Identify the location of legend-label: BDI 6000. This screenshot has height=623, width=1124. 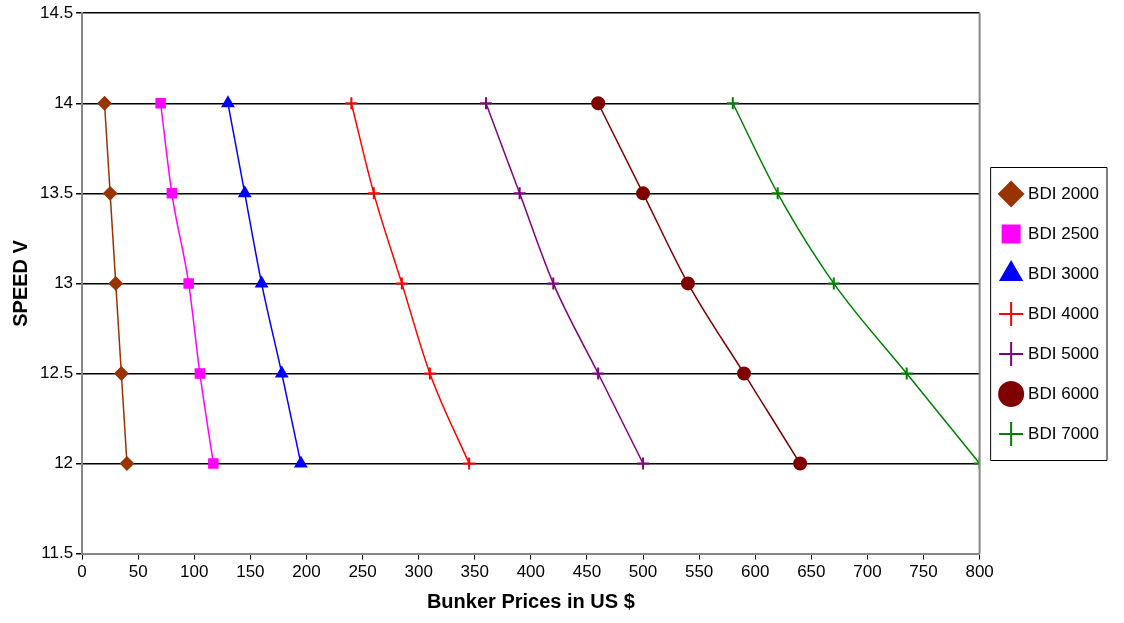
(1064, 393).